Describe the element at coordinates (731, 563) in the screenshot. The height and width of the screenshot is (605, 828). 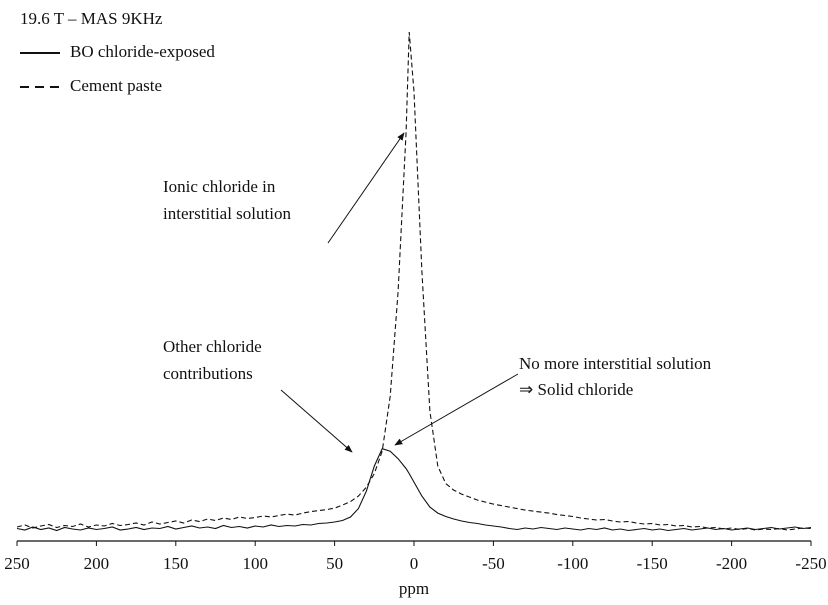
I see `x-tick-label: -200` at that location.